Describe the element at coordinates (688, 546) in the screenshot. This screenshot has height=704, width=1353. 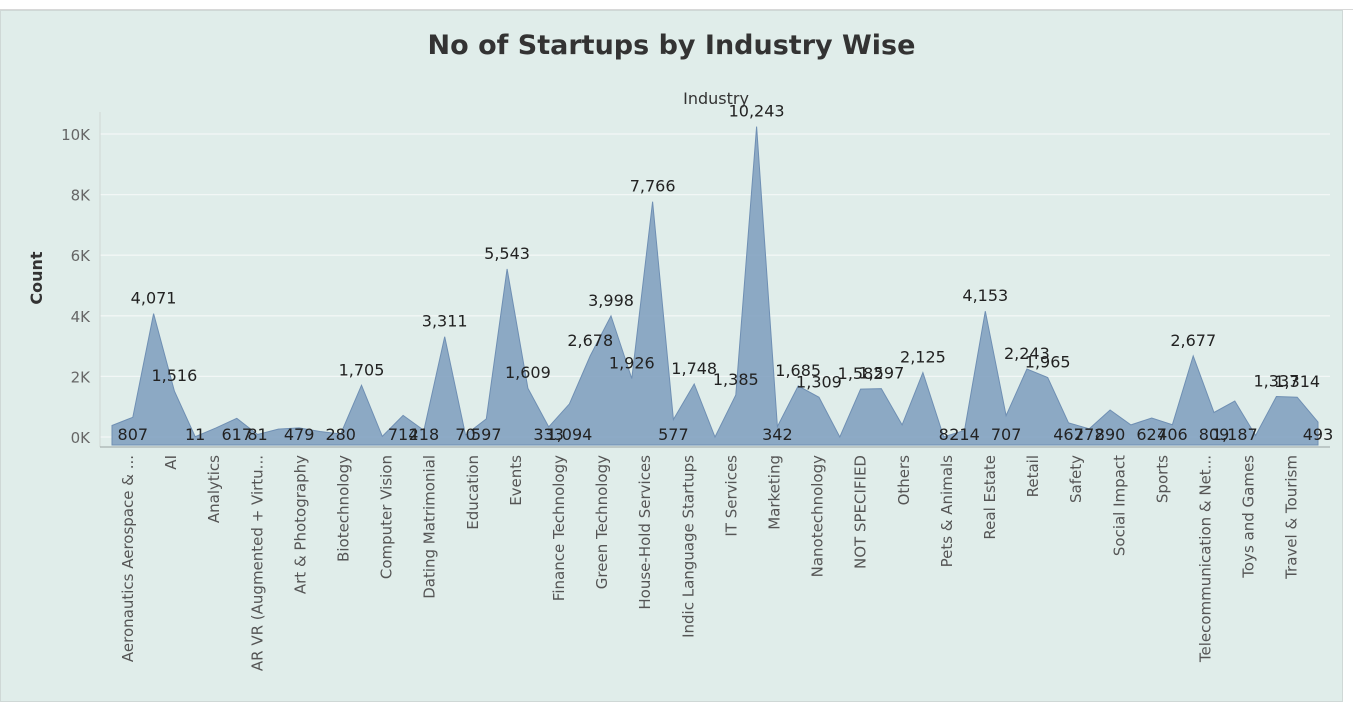
I see `x-tick-label: Indic Language Startups` at that location.